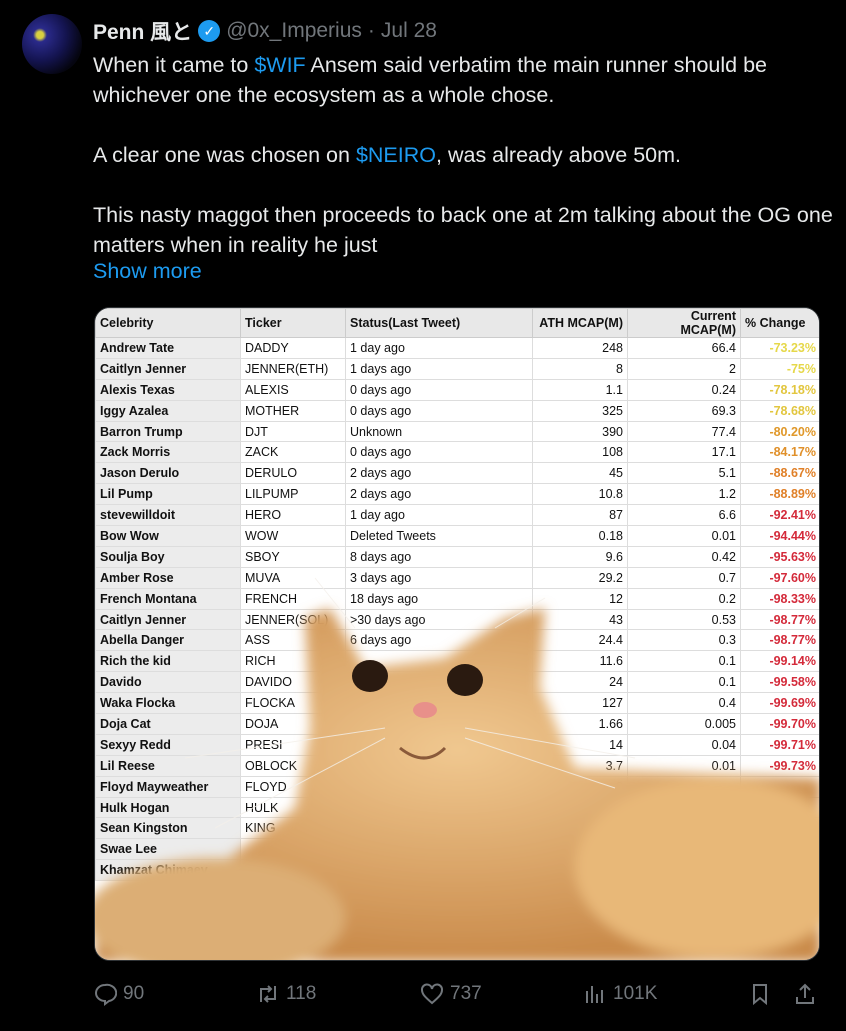 The width and height of the screenshot is (846, 1031). Describe the element at coordinates (580, 765) in the screenshot. I see `table-cell: 3.7` at that location.